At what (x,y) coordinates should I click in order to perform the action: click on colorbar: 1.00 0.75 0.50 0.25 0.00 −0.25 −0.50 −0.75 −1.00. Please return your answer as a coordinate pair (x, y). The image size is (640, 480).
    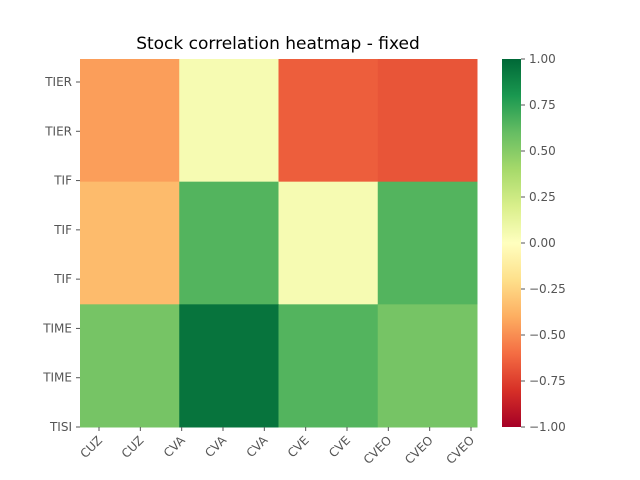
    Looking at the image, I should click on (534, 243).